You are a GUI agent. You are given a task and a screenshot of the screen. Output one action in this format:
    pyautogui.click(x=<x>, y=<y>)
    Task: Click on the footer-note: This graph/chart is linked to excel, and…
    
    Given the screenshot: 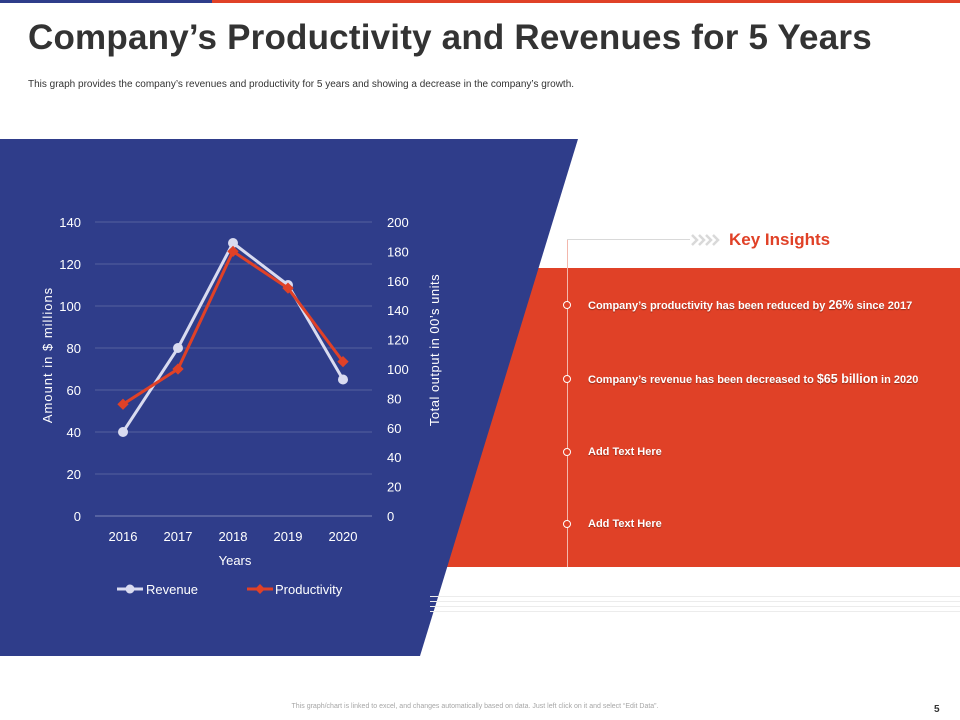 What is the action you would take?
    pyautogui.click(x=475, y=706)
    